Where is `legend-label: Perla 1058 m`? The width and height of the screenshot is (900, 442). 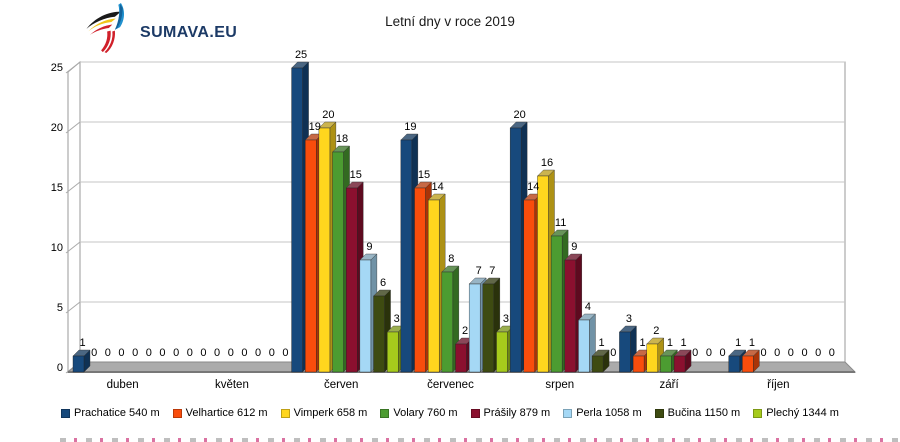 legend-label: Perla 1058 m is located at coordinates (609, 413).